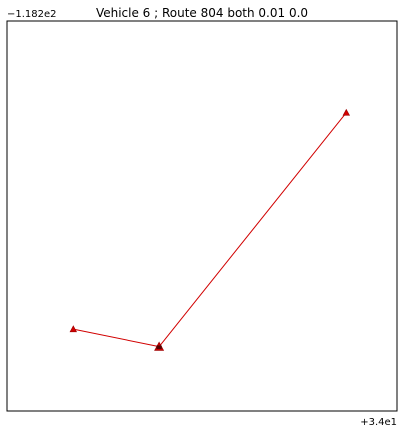  Describe the element at coordinates (378, 422) in the screenshot. I see `x-offset-label: +3.4e1` at that location.